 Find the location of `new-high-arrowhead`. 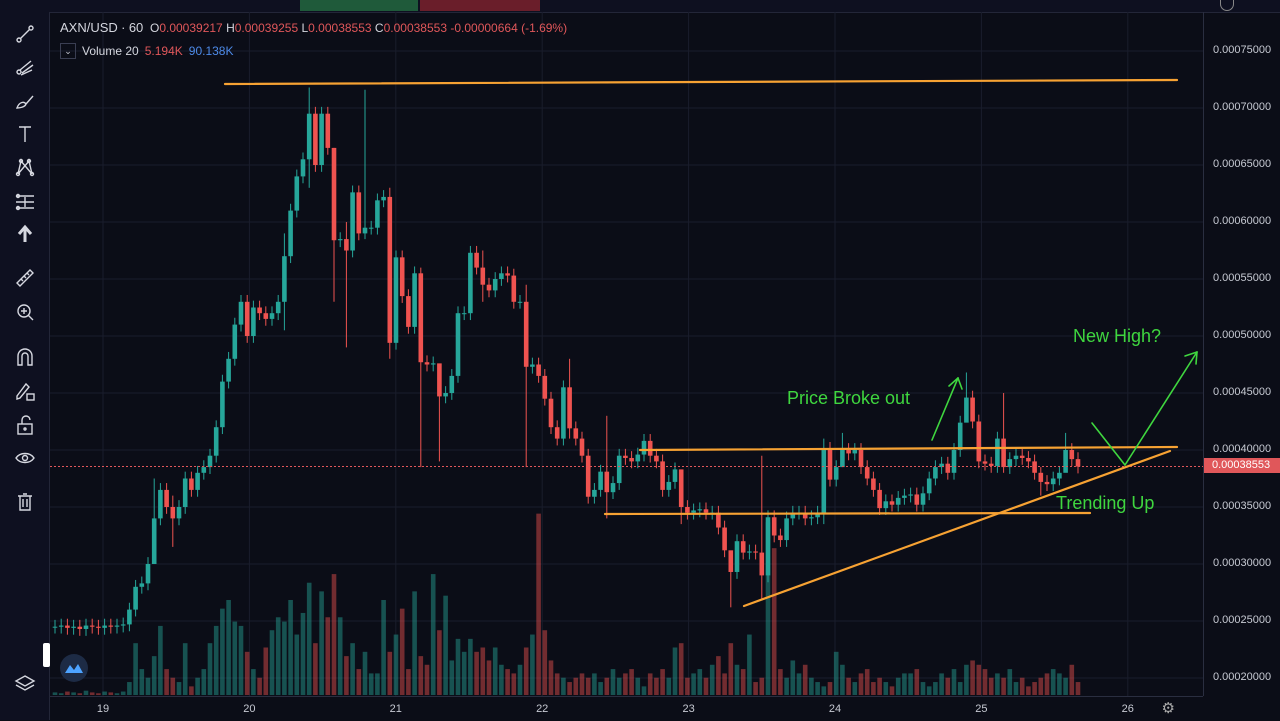

new-high-arrowhead is located at coordinates (1196, 358).